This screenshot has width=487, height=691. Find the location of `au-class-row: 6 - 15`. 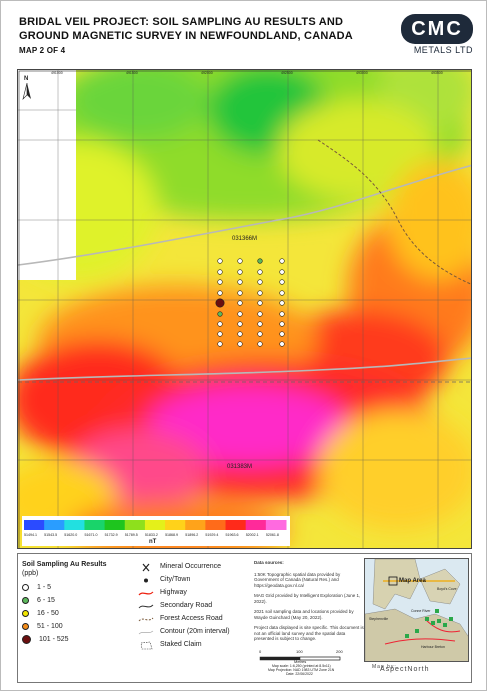

au-class-row: 6 - 15 is located at coordinates (78, 600).